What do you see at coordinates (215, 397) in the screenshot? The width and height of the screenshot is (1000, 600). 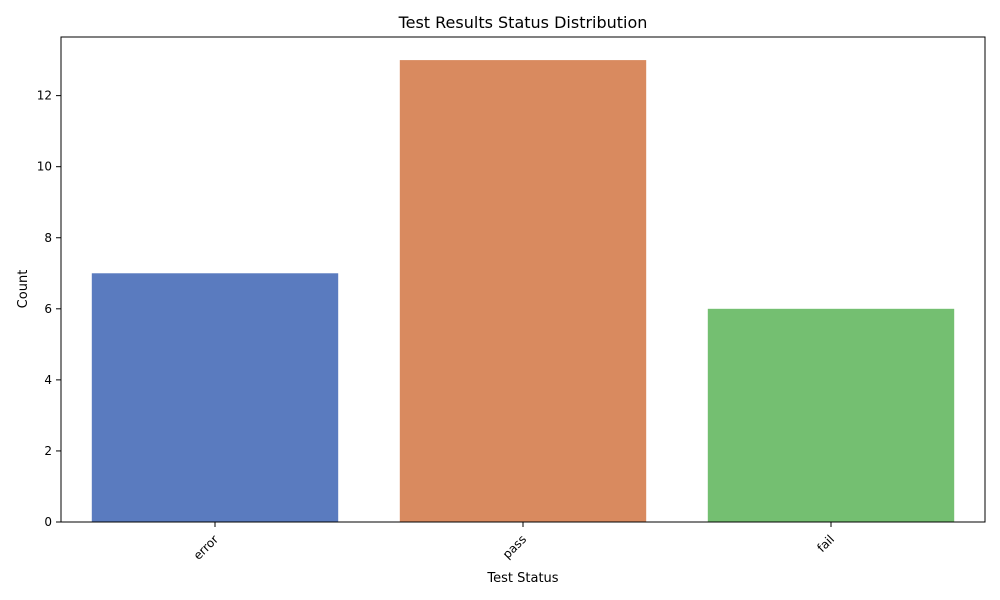 I see `bar-error` at bounding box center [215, 397].